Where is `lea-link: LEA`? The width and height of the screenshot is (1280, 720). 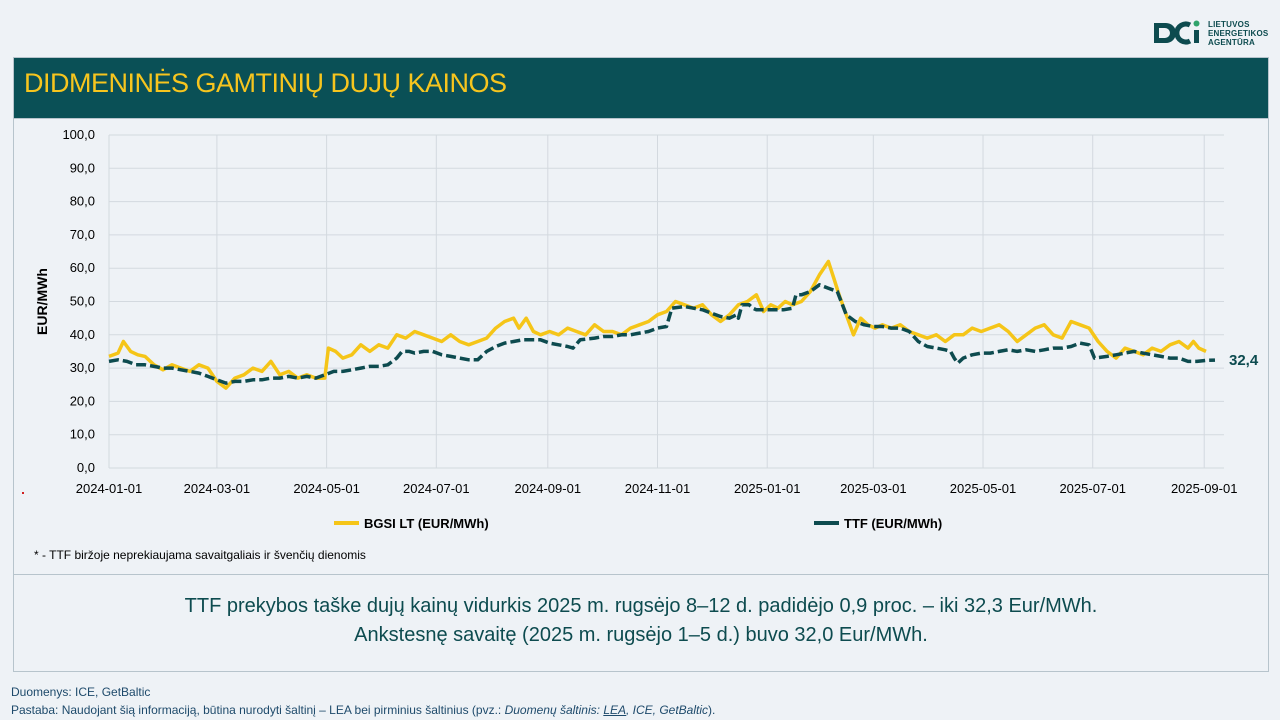
lea-link: LEA is located at coordinates (614, 710).